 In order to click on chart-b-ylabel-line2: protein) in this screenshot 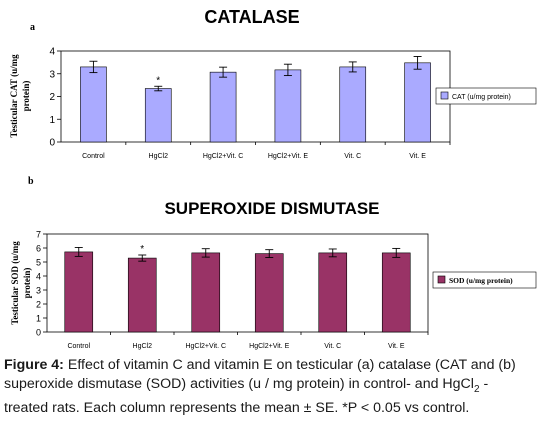, I will do `click(27, 283)`.